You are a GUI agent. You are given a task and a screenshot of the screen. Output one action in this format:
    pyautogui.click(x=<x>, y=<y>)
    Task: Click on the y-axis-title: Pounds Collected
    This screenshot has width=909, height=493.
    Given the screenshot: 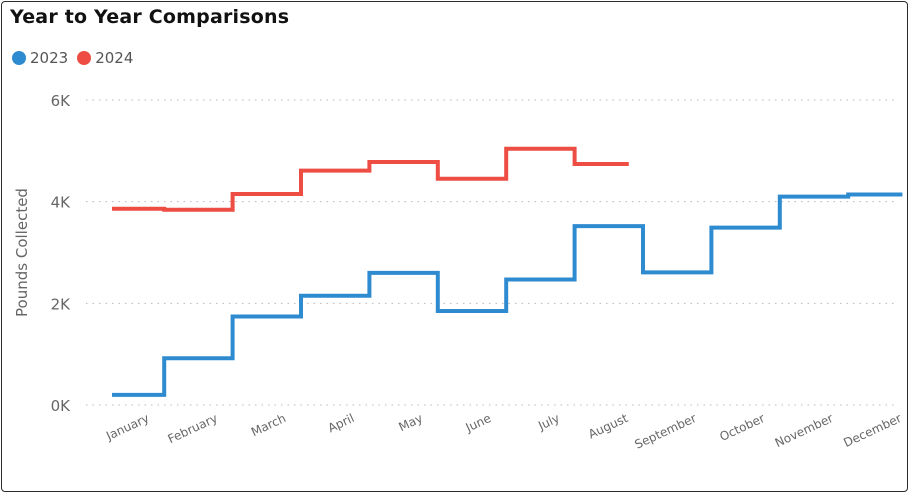 What is the action you would take?
    pyautogui.click(x=22, y=252)
    